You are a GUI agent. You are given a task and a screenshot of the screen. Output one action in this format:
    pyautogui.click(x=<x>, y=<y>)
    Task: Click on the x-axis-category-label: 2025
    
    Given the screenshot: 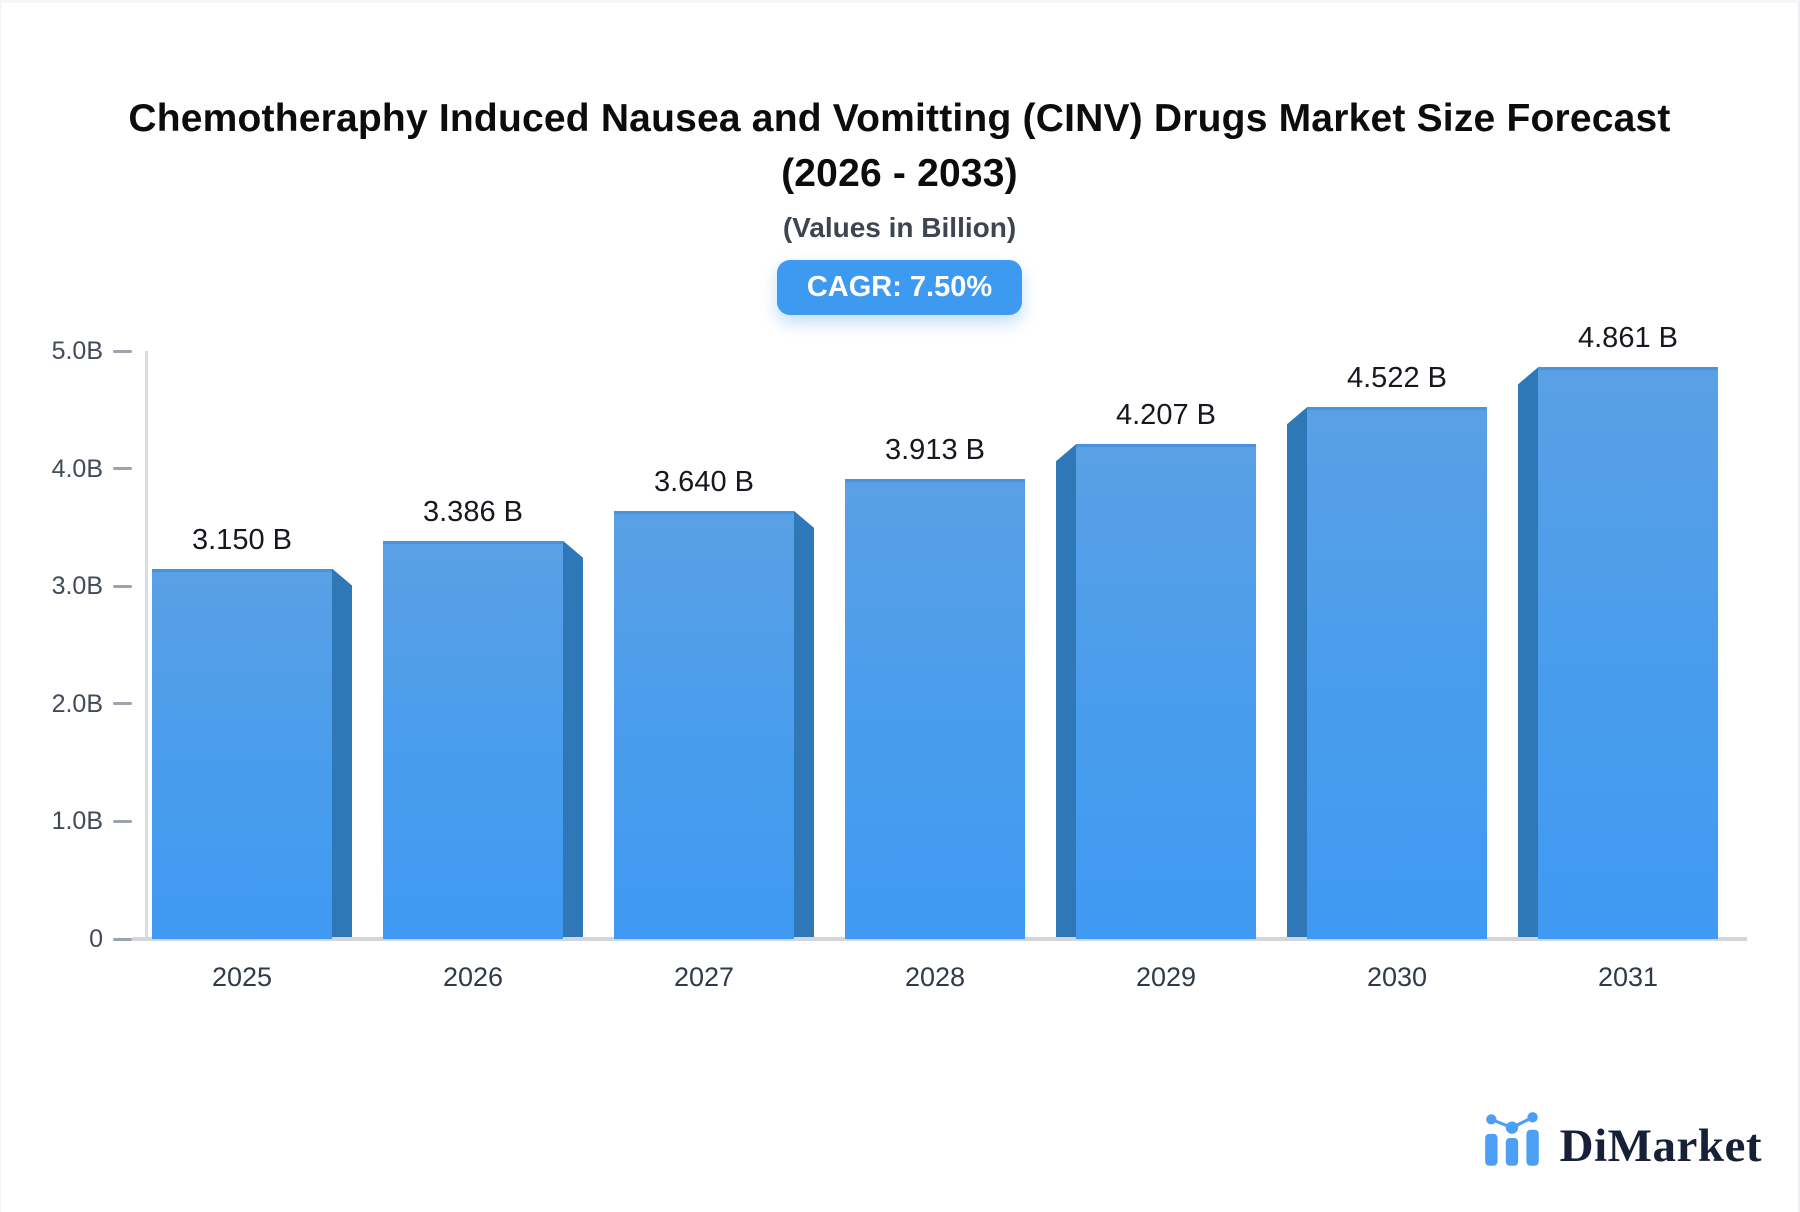 What is the action you would take?
    pyautogui.click(x=242, y=977)
    